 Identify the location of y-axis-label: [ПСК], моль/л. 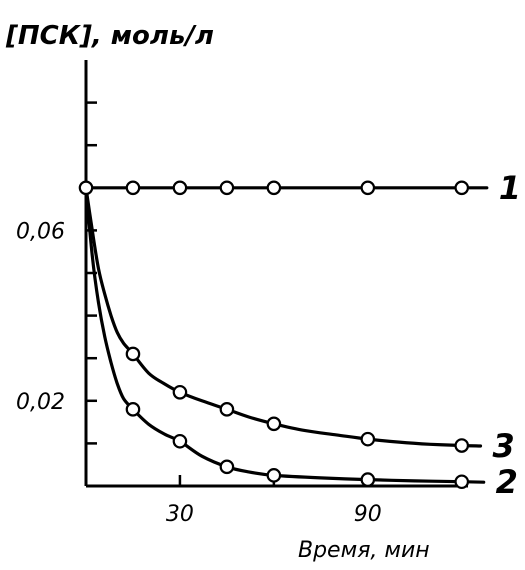
(109, 36).